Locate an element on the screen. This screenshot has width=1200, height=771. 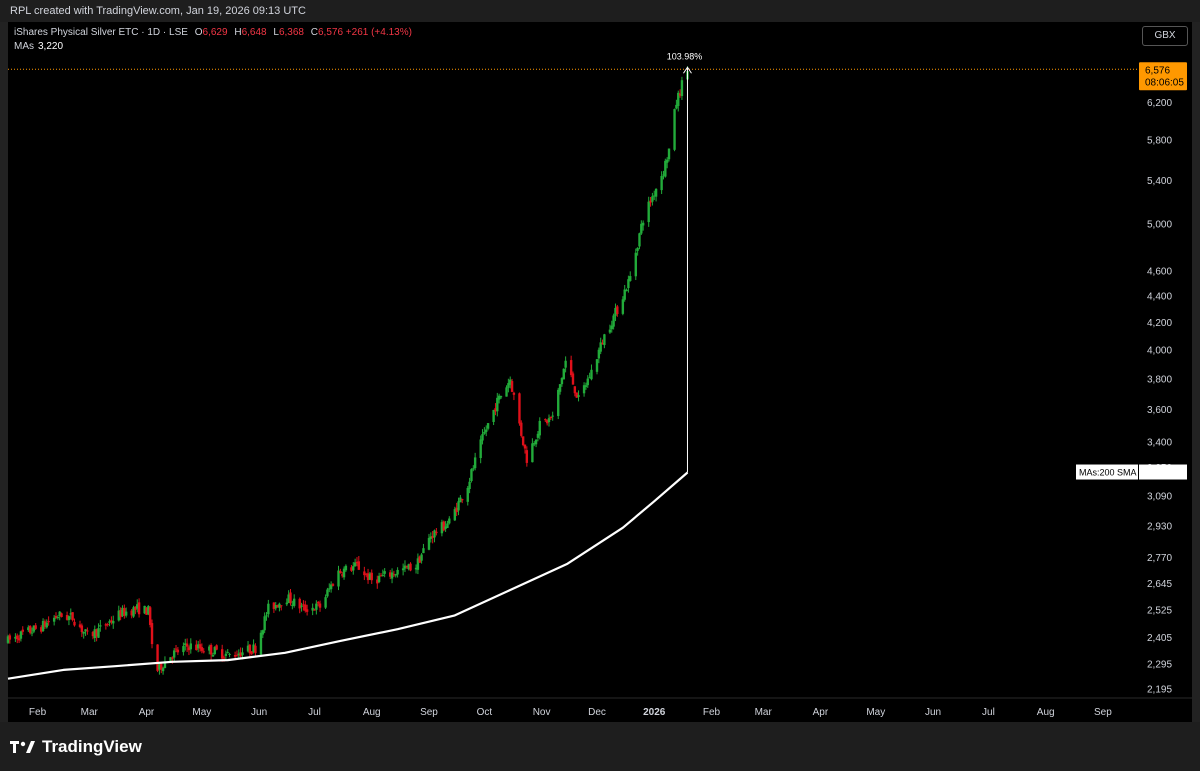
currency-button: GBX is located at coordinates (1165, 36).